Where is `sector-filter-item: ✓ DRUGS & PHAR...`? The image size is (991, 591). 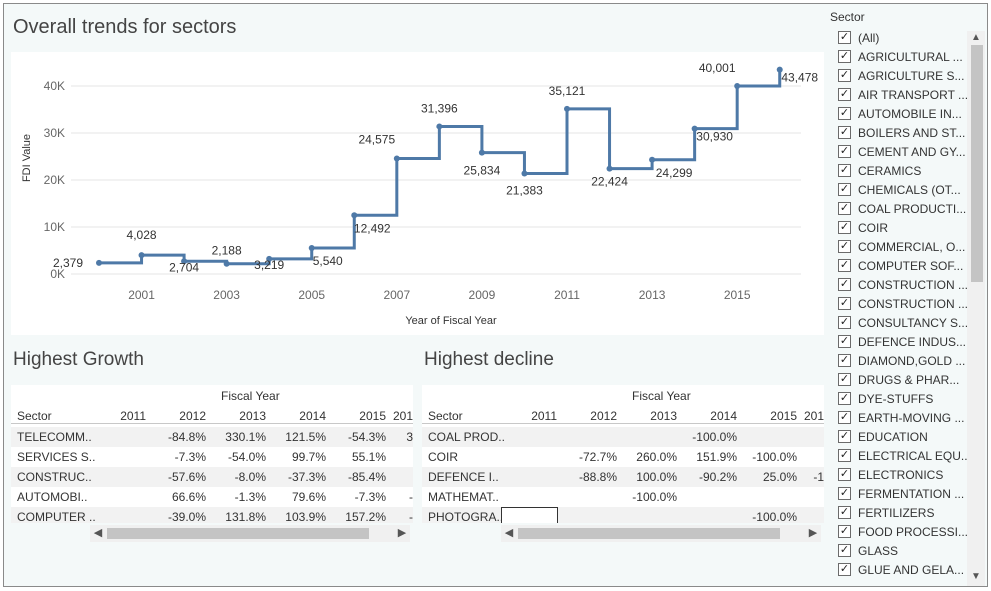 sector-filter-item: ✓ DRUGS & PHAR... is located at coordinates (901, 380).